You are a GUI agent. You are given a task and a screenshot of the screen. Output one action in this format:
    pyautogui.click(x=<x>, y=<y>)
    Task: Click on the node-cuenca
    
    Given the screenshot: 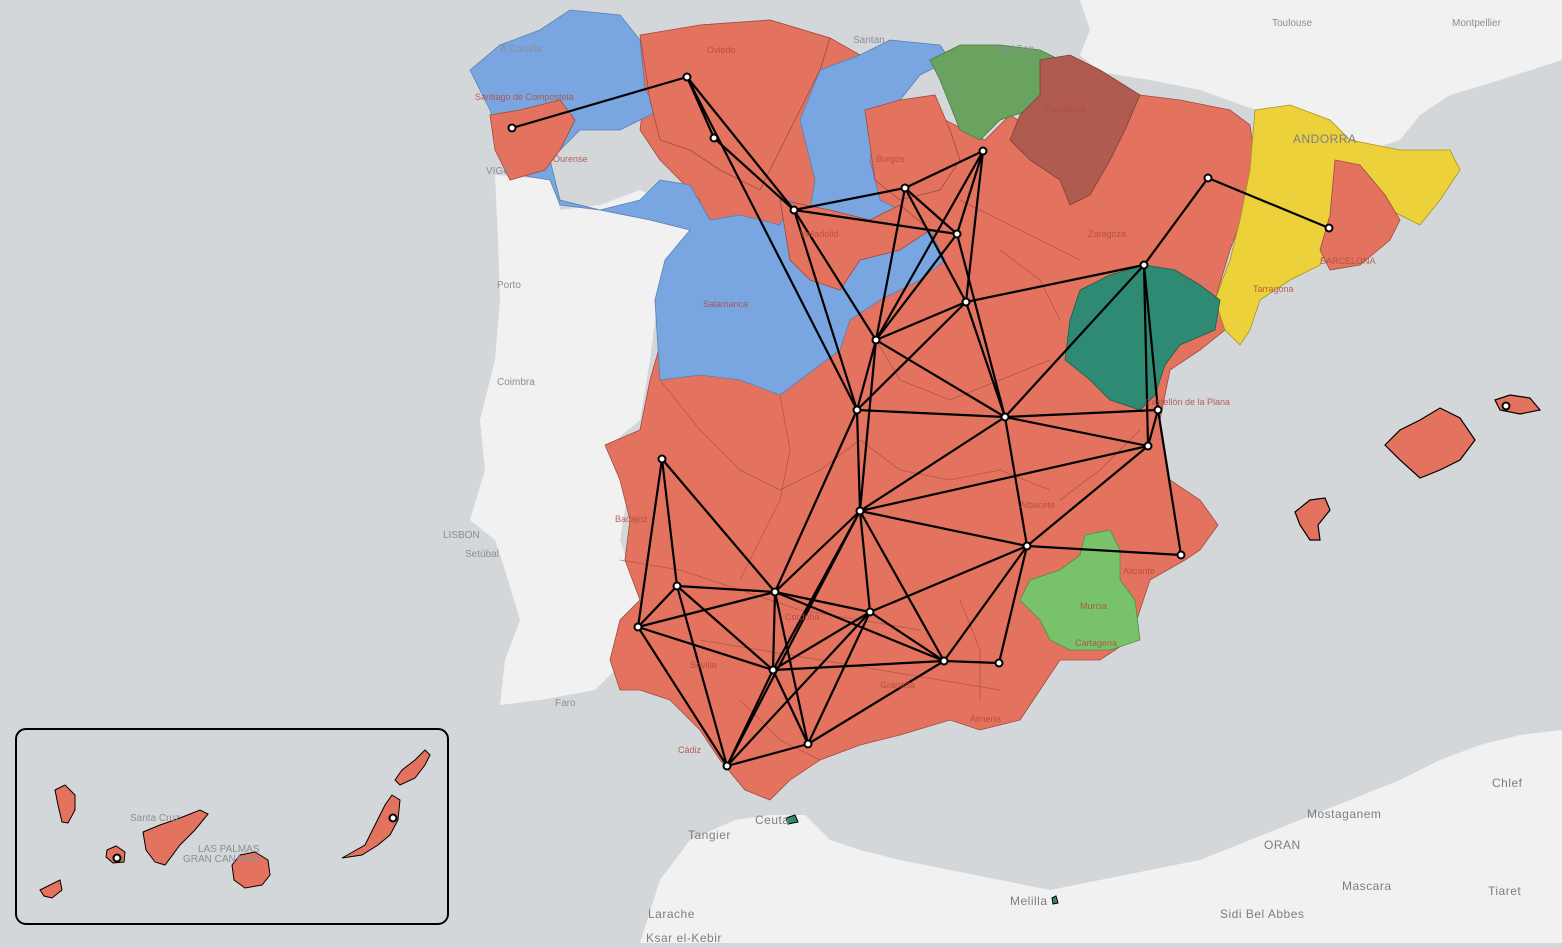 What is the action you would take?
    pyautogui.click(x=1005, y=417)
    